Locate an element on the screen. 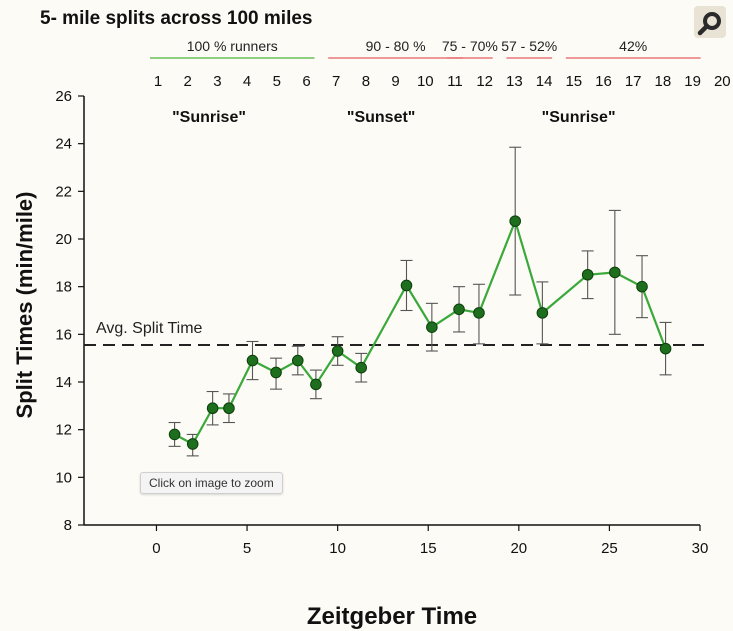  runner-group-label: 100 % runners is located at coordinates (232, 46).